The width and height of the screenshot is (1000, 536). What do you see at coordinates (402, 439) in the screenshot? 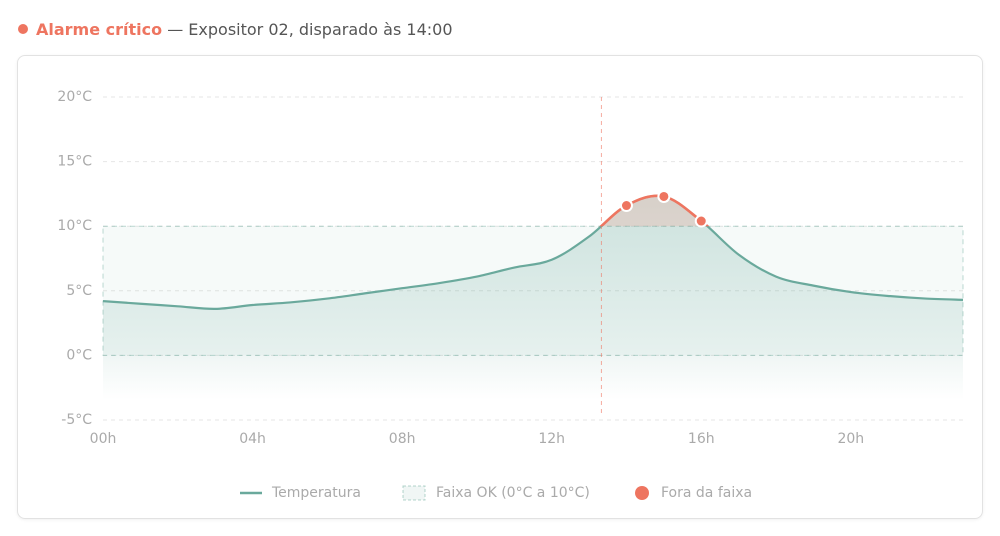
I see `x-tick-label: 08h` at bounding box center [402, 439].